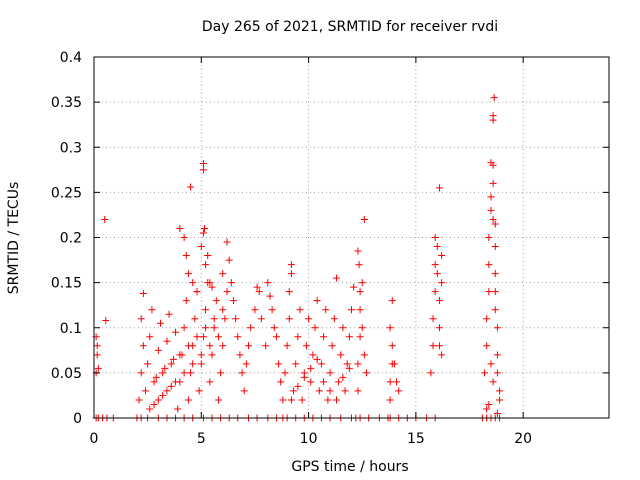 This screenshot has height=480, width=640. What do you see at coordinates (66, 103) in the screenshot?
I see `y-tick-label: 0.35` at bounding box center [66, 103].